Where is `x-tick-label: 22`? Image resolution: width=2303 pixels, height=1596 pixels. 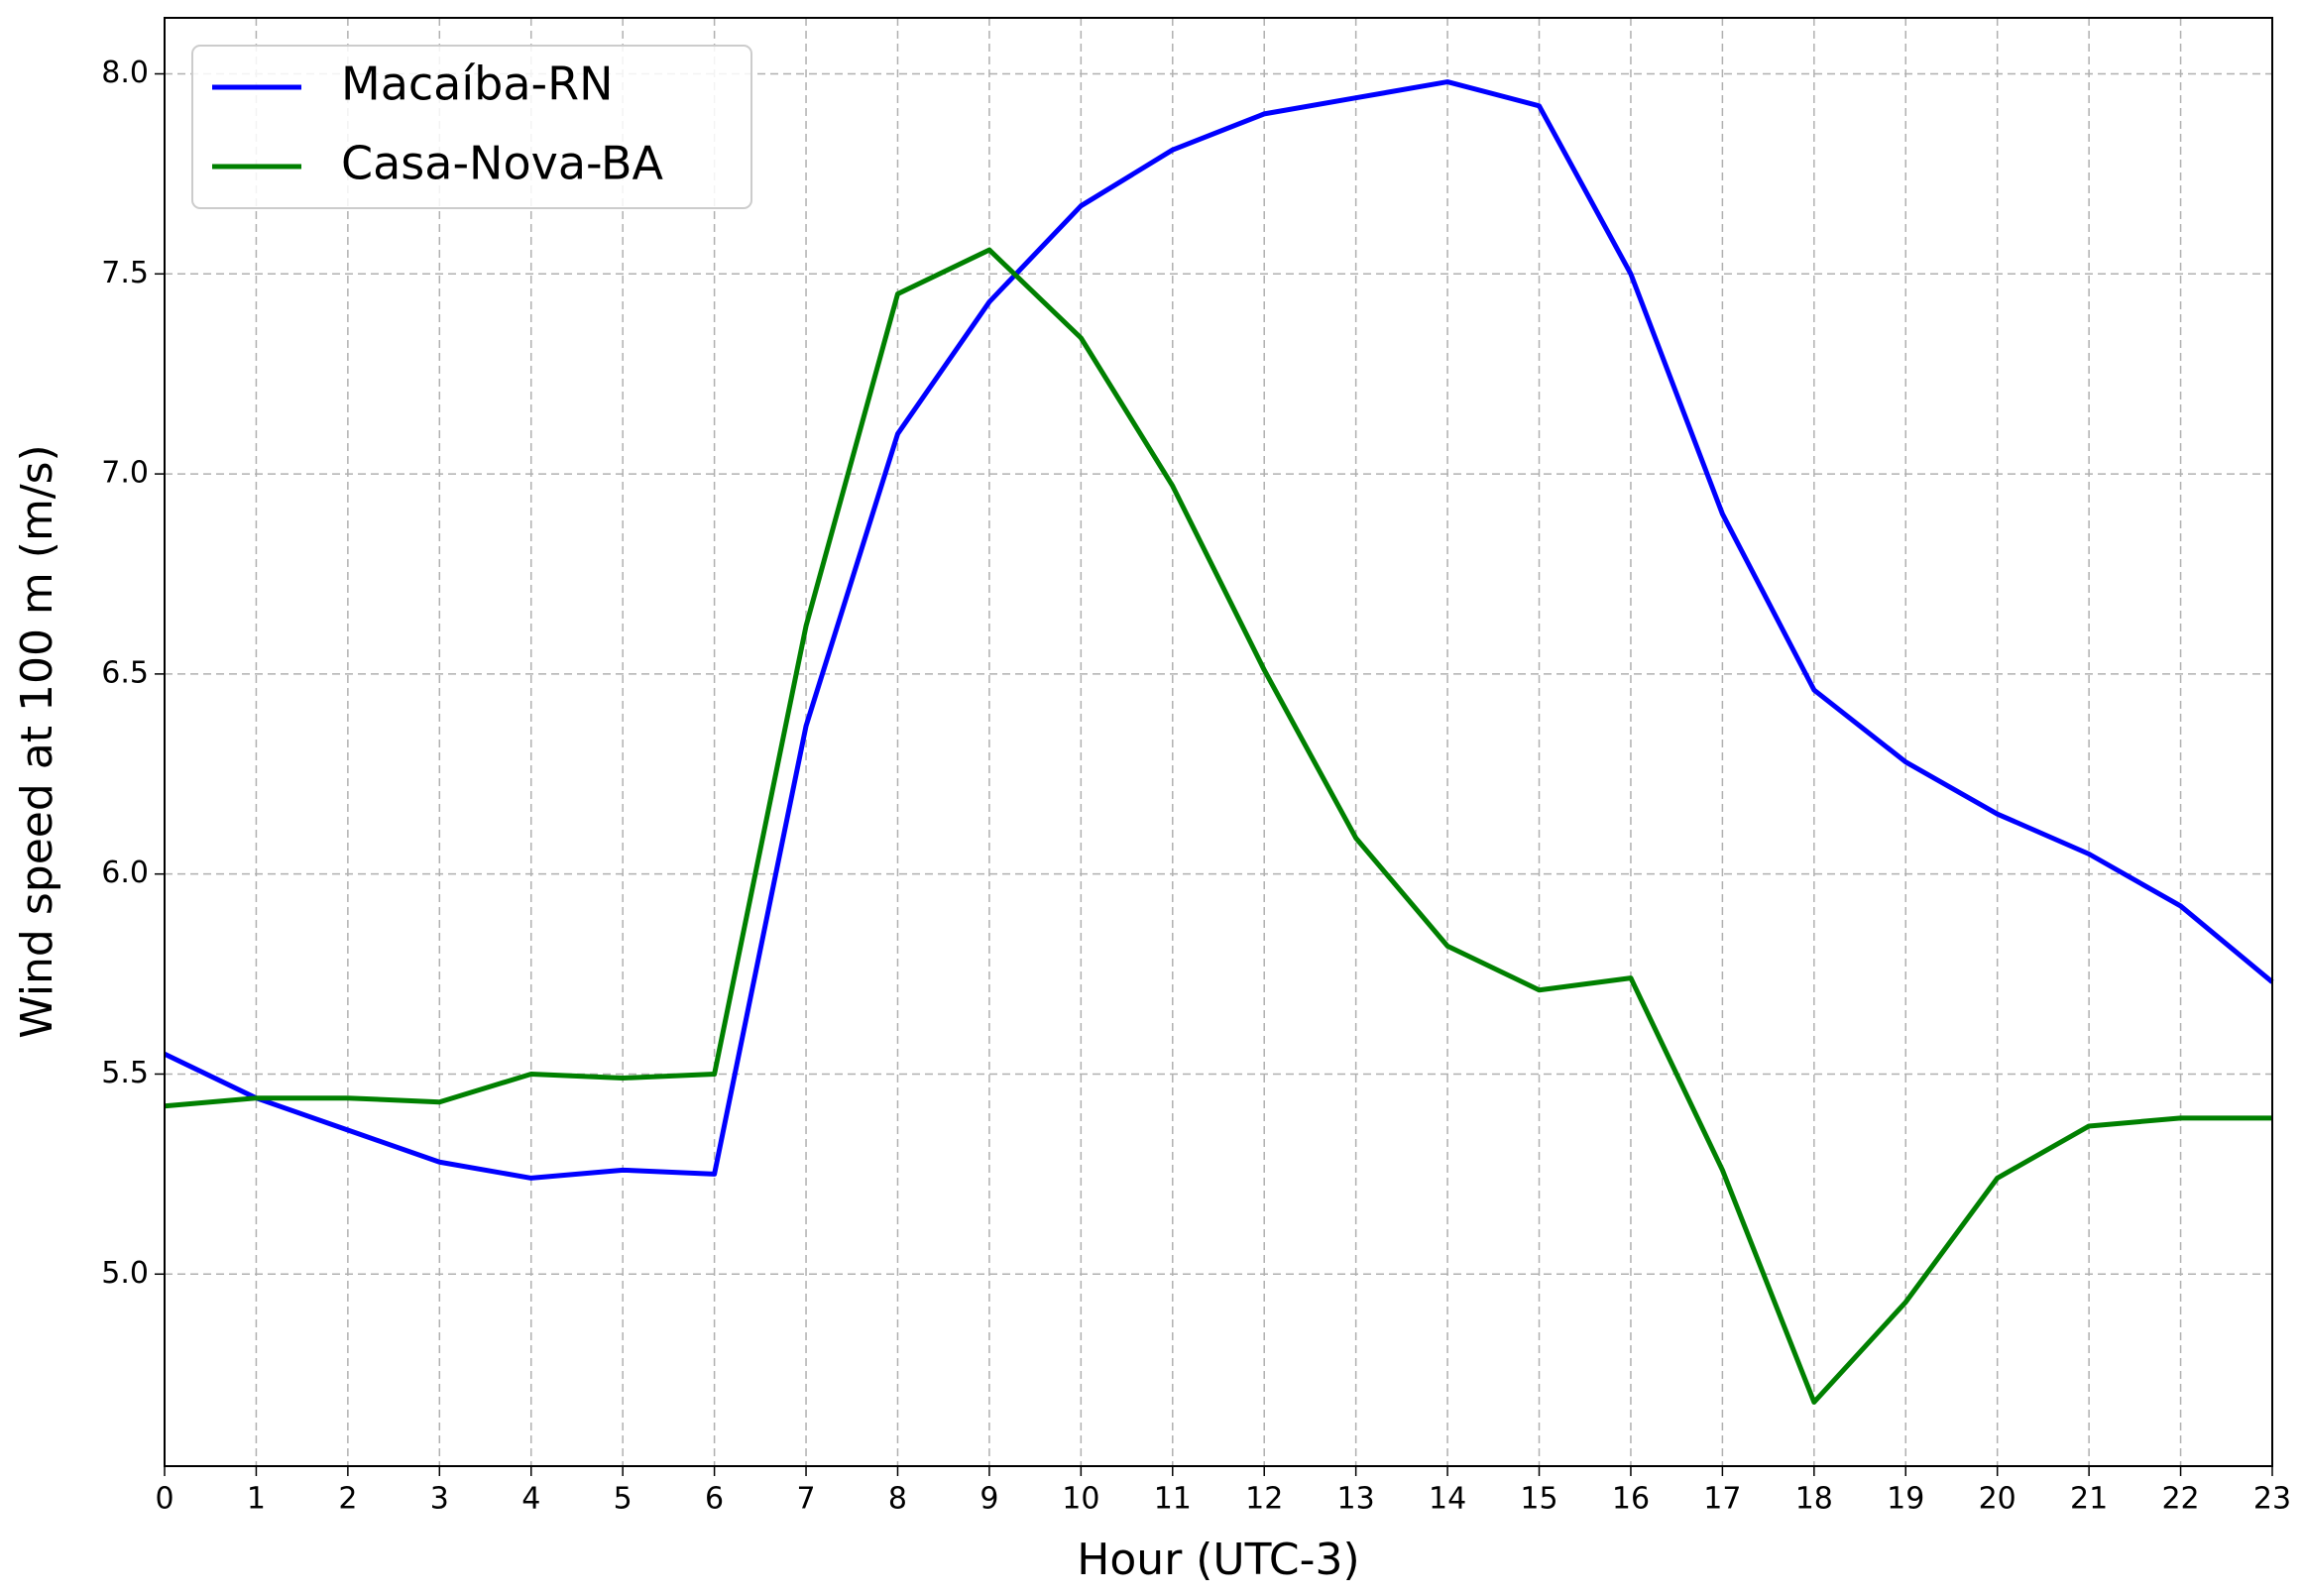 x-tick-label: 22 is located at coordinates (2180, 1500).